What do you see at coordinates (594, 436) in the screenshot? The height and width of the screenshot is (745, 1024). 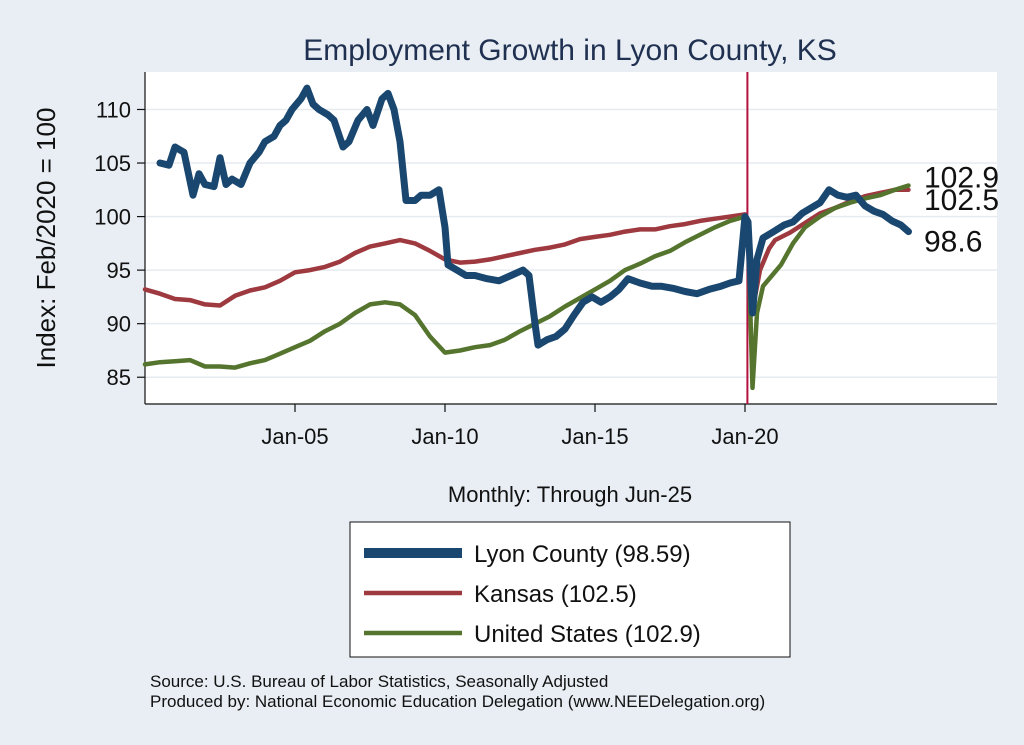 I see `x-tick-label: Jan-15` at bounding box center [594, 436].